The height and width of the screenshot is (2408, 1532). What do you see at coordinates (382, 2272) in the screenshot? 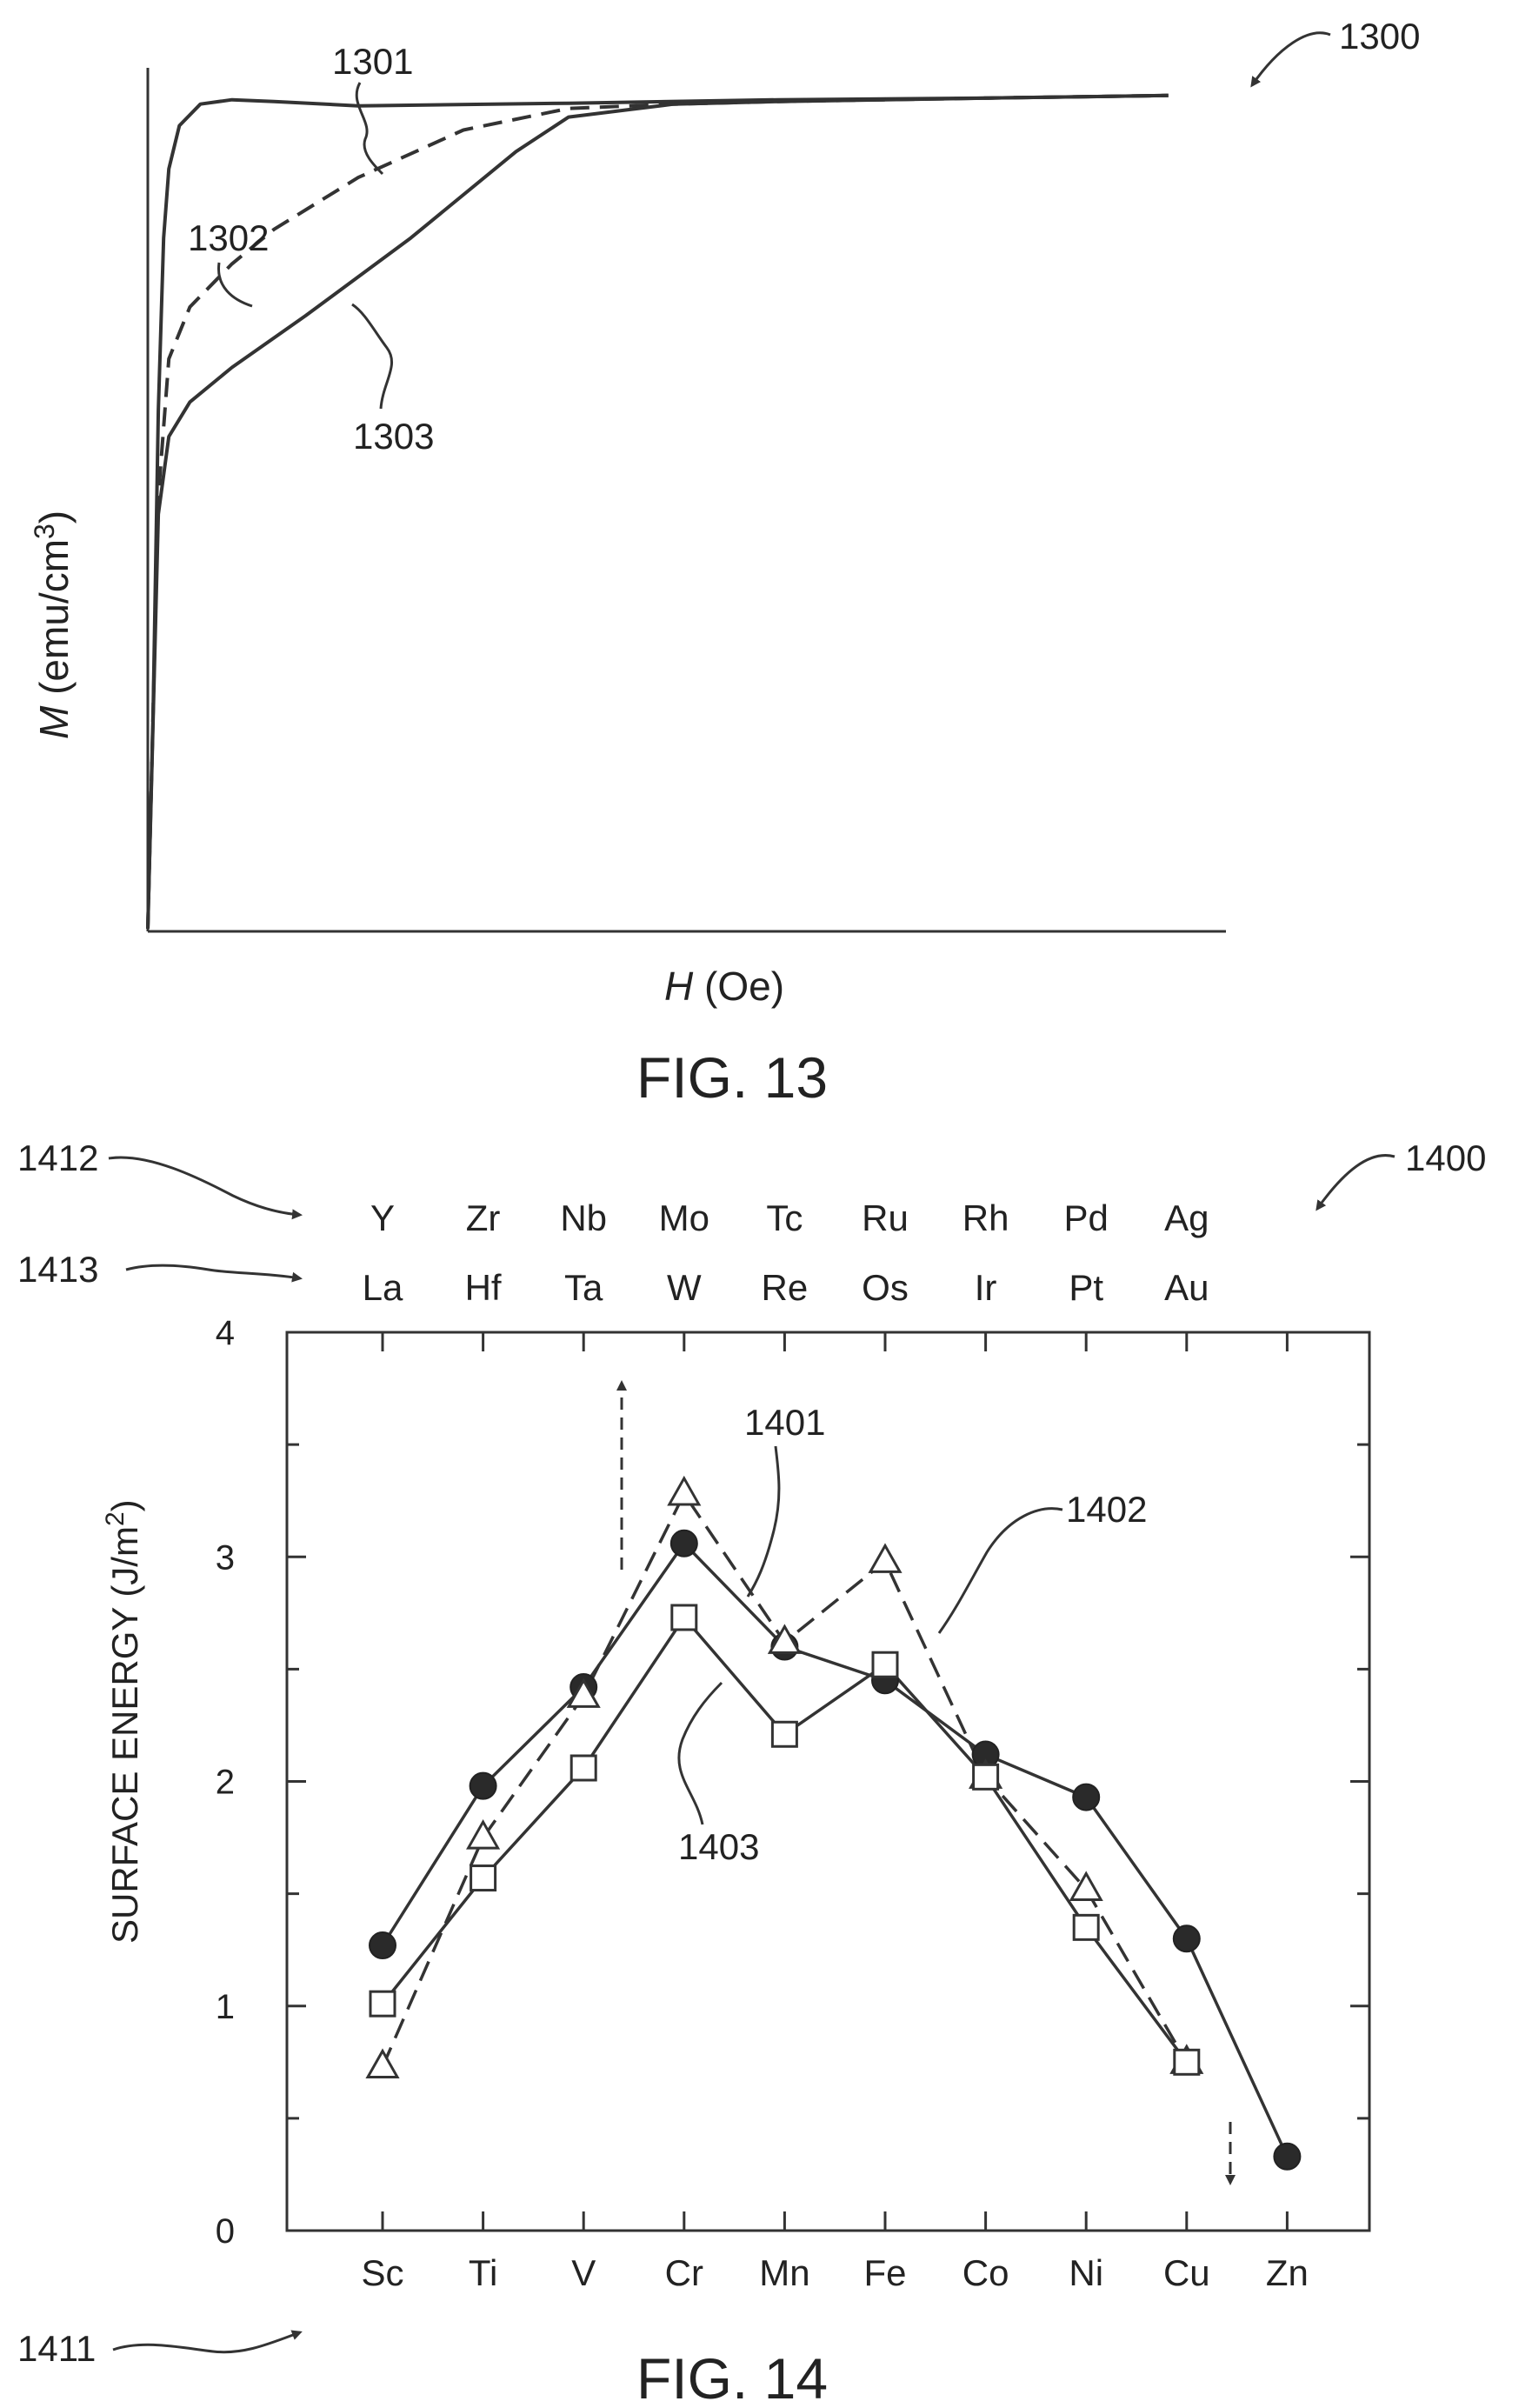
I see `x-tick-label: Sc` at bounding box center [382, 2272].